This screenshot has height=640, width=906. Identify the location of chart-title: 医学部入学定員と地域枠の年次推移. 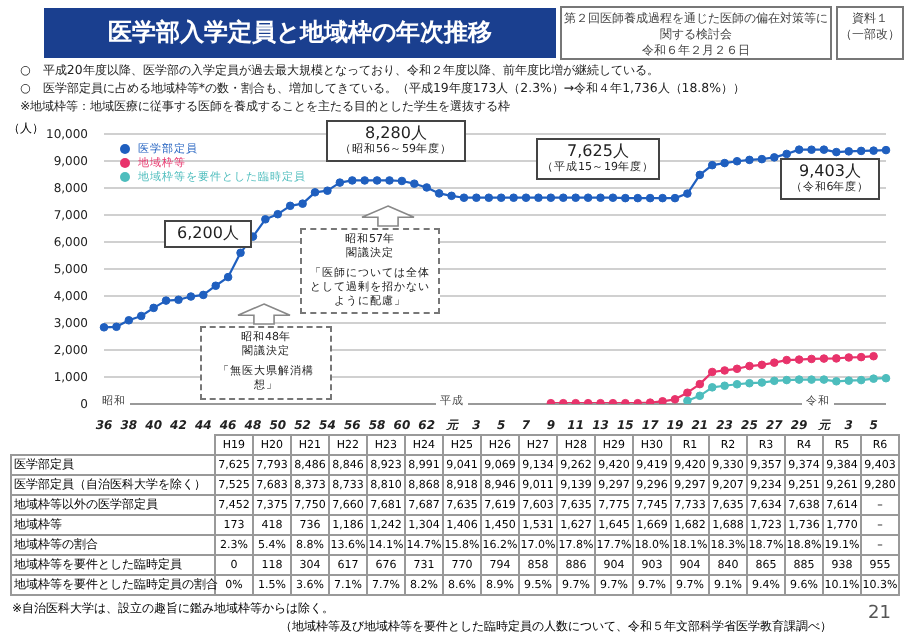
(300, 33).